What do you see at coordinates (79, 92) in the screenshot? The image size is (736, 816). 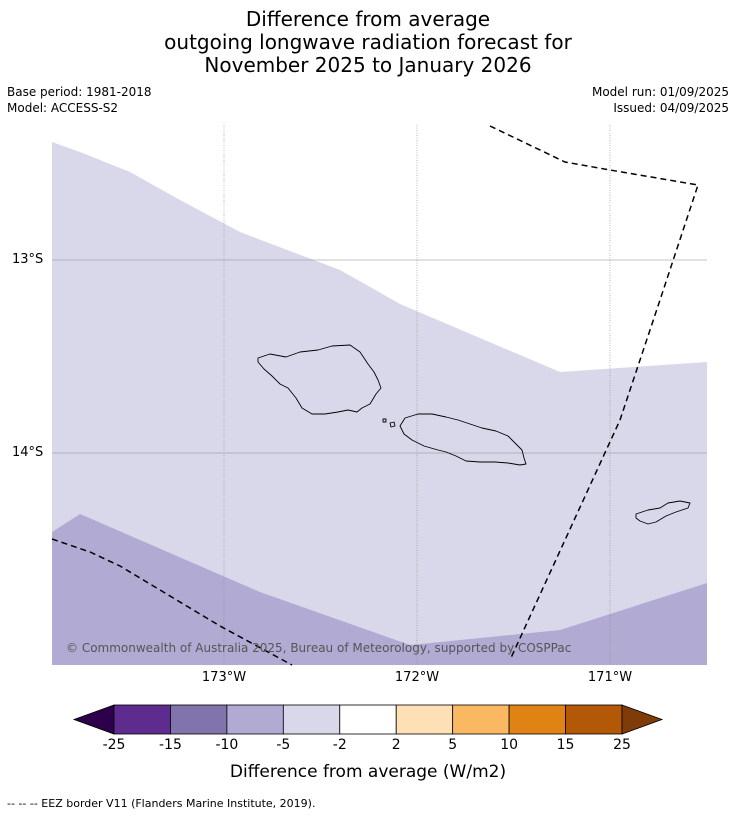 I see `base-period-text: Base period: 1981-2018` at bounding box center [79, 92].